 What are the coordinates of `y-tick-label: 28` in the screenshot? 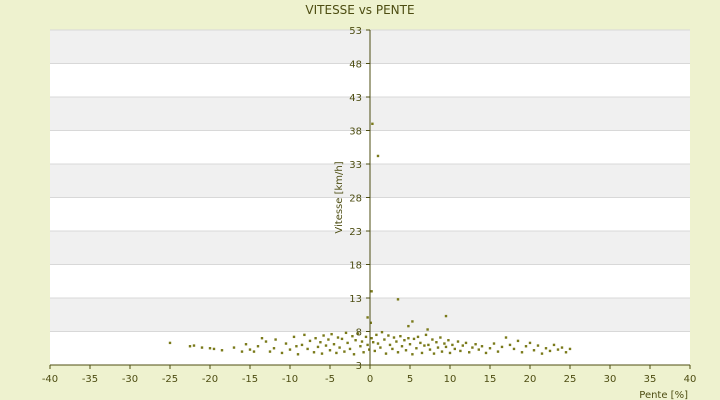 It's located at (355, 199).